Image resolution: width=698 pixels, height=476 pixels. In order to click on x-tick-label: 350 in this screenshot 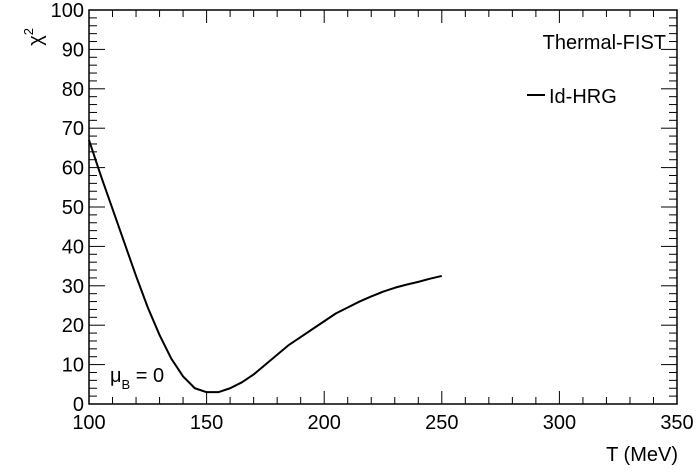, I will do `click(676, 423)`.